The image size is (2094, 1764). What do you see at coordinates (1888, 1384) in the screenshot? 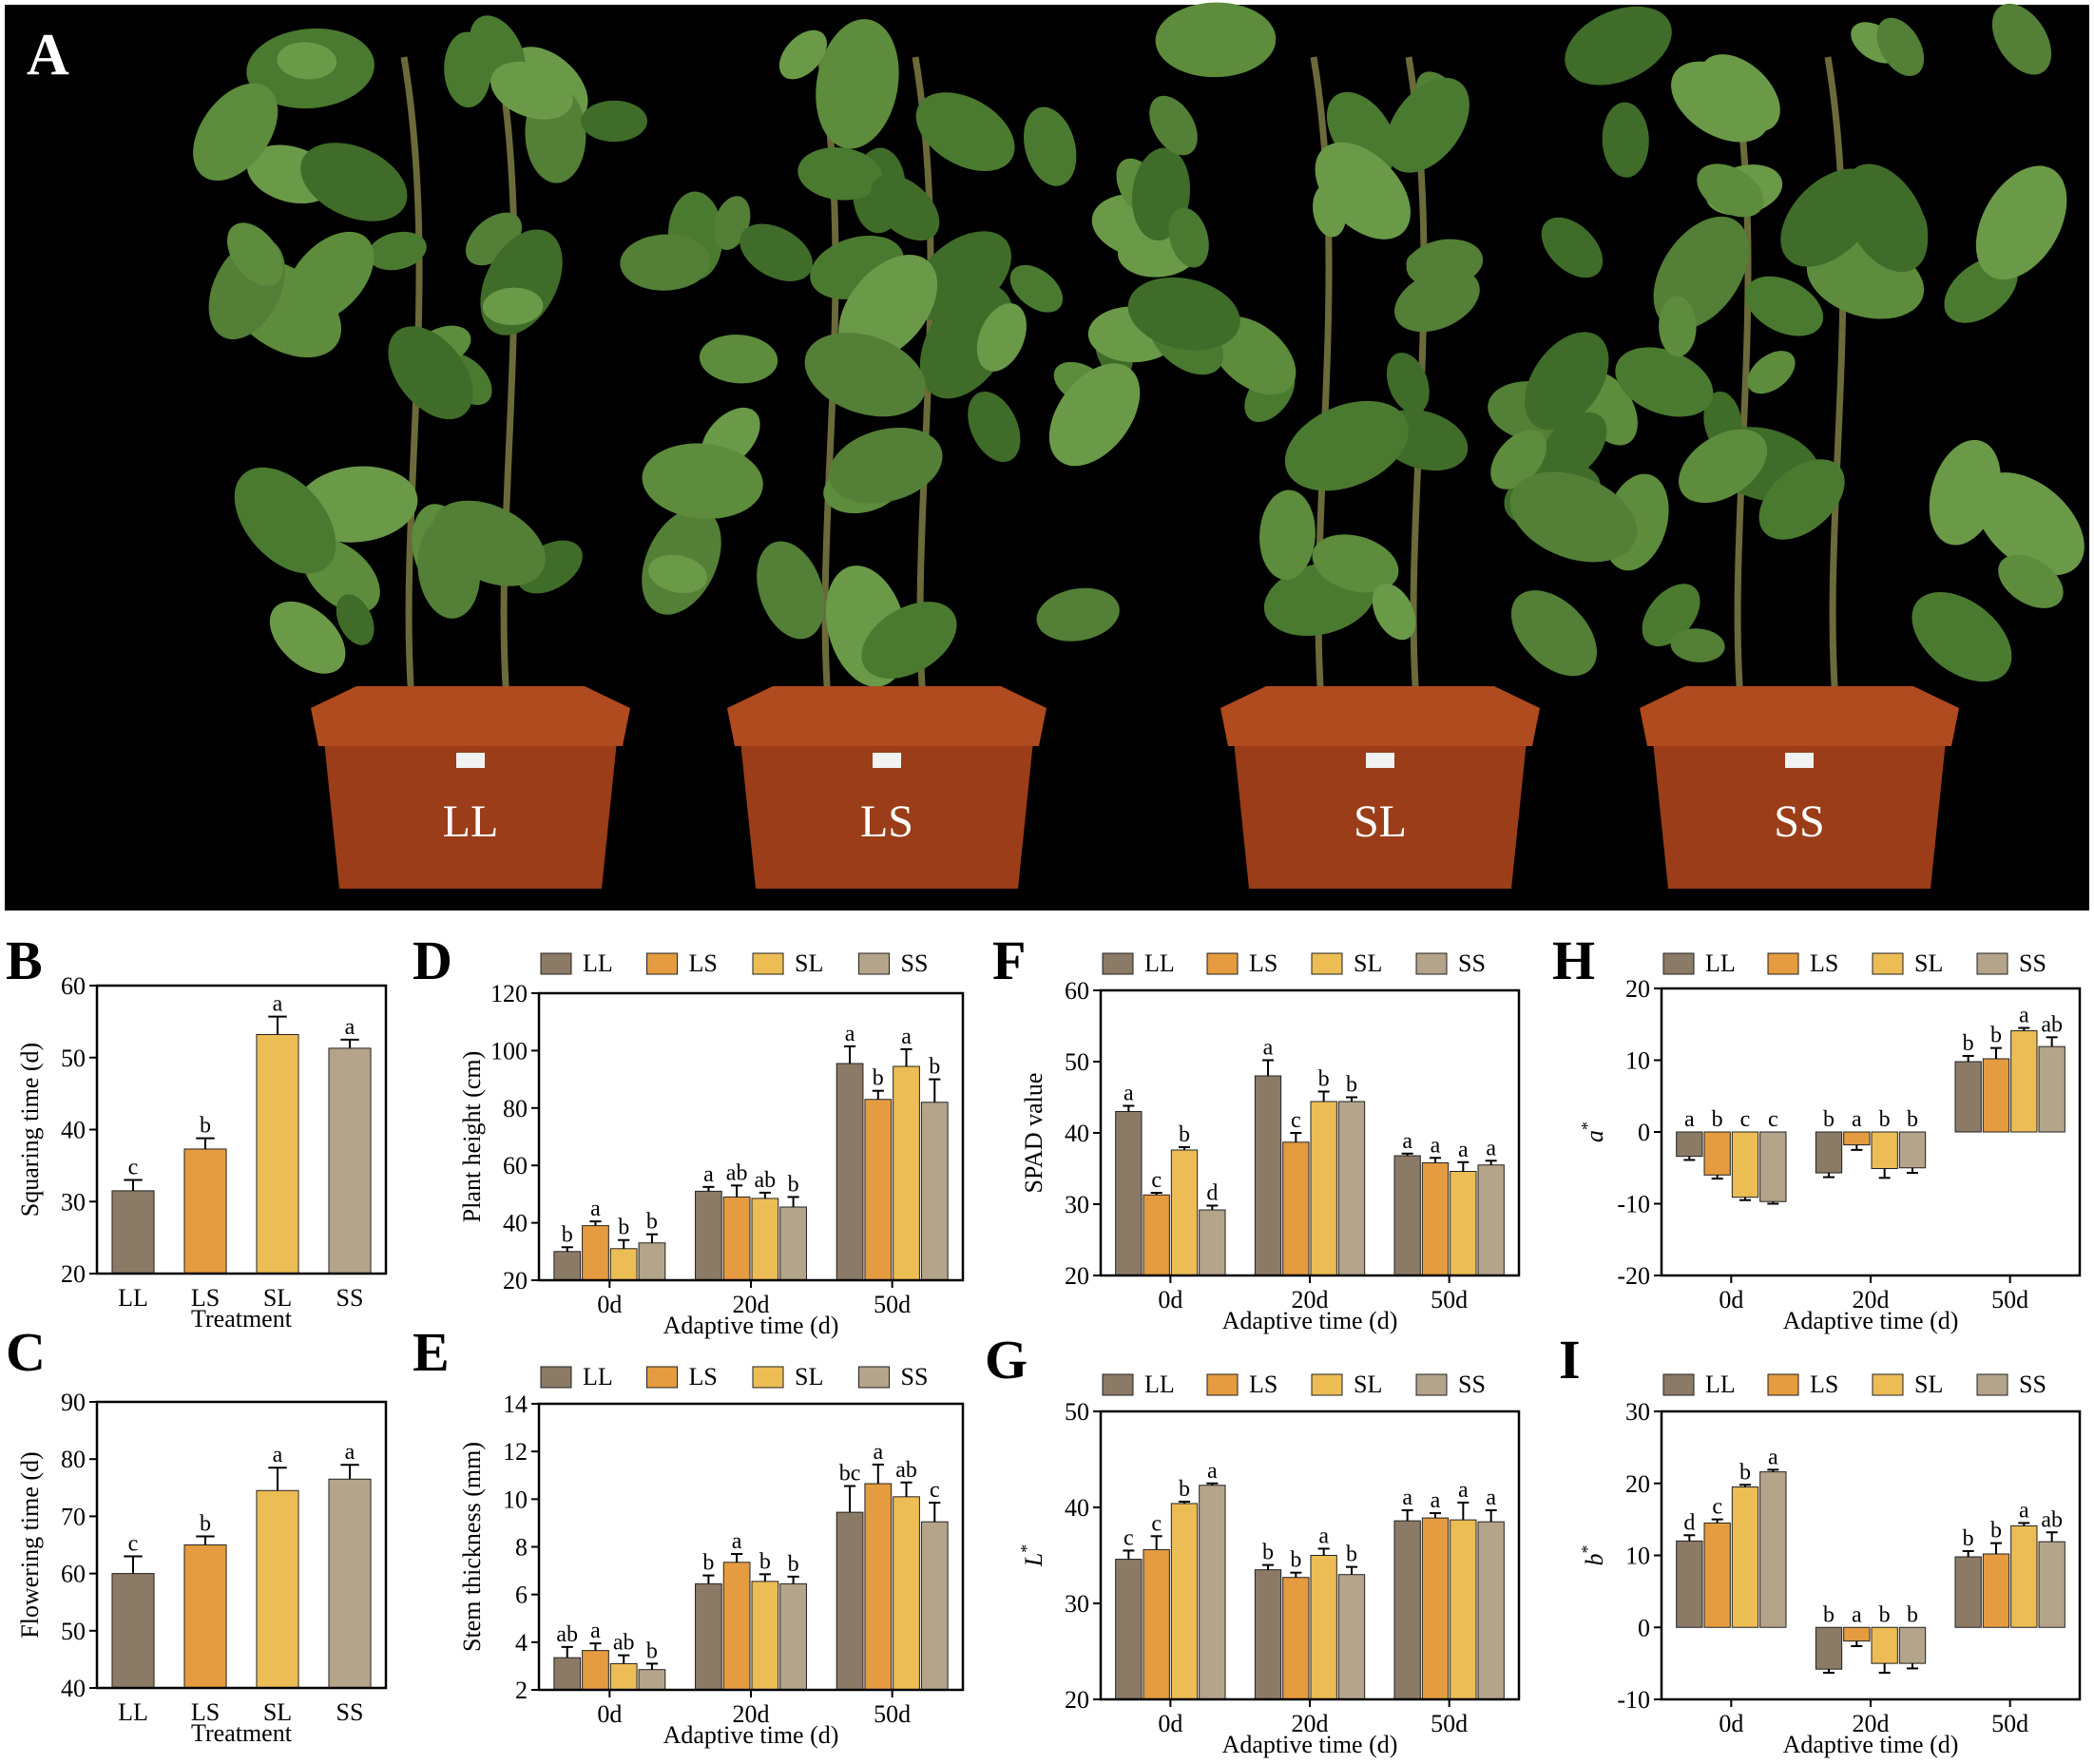
I see `legend-swatch-sl` at bounding box center [1888, 1384].